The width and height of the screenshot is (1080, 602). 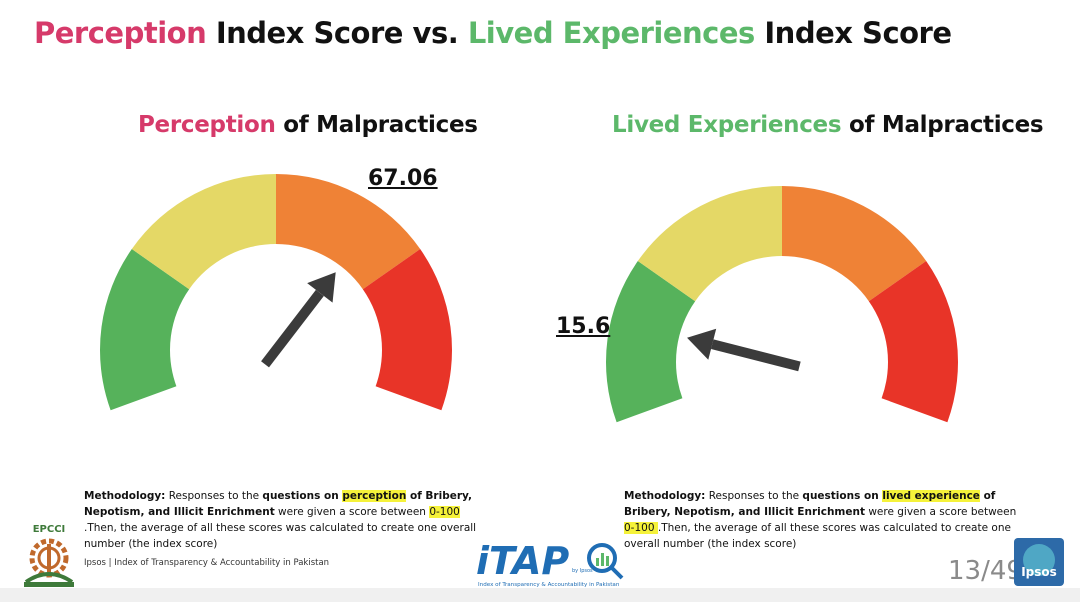 I want to click on lived-value-label: 15.6, so click(x=583, y=326).